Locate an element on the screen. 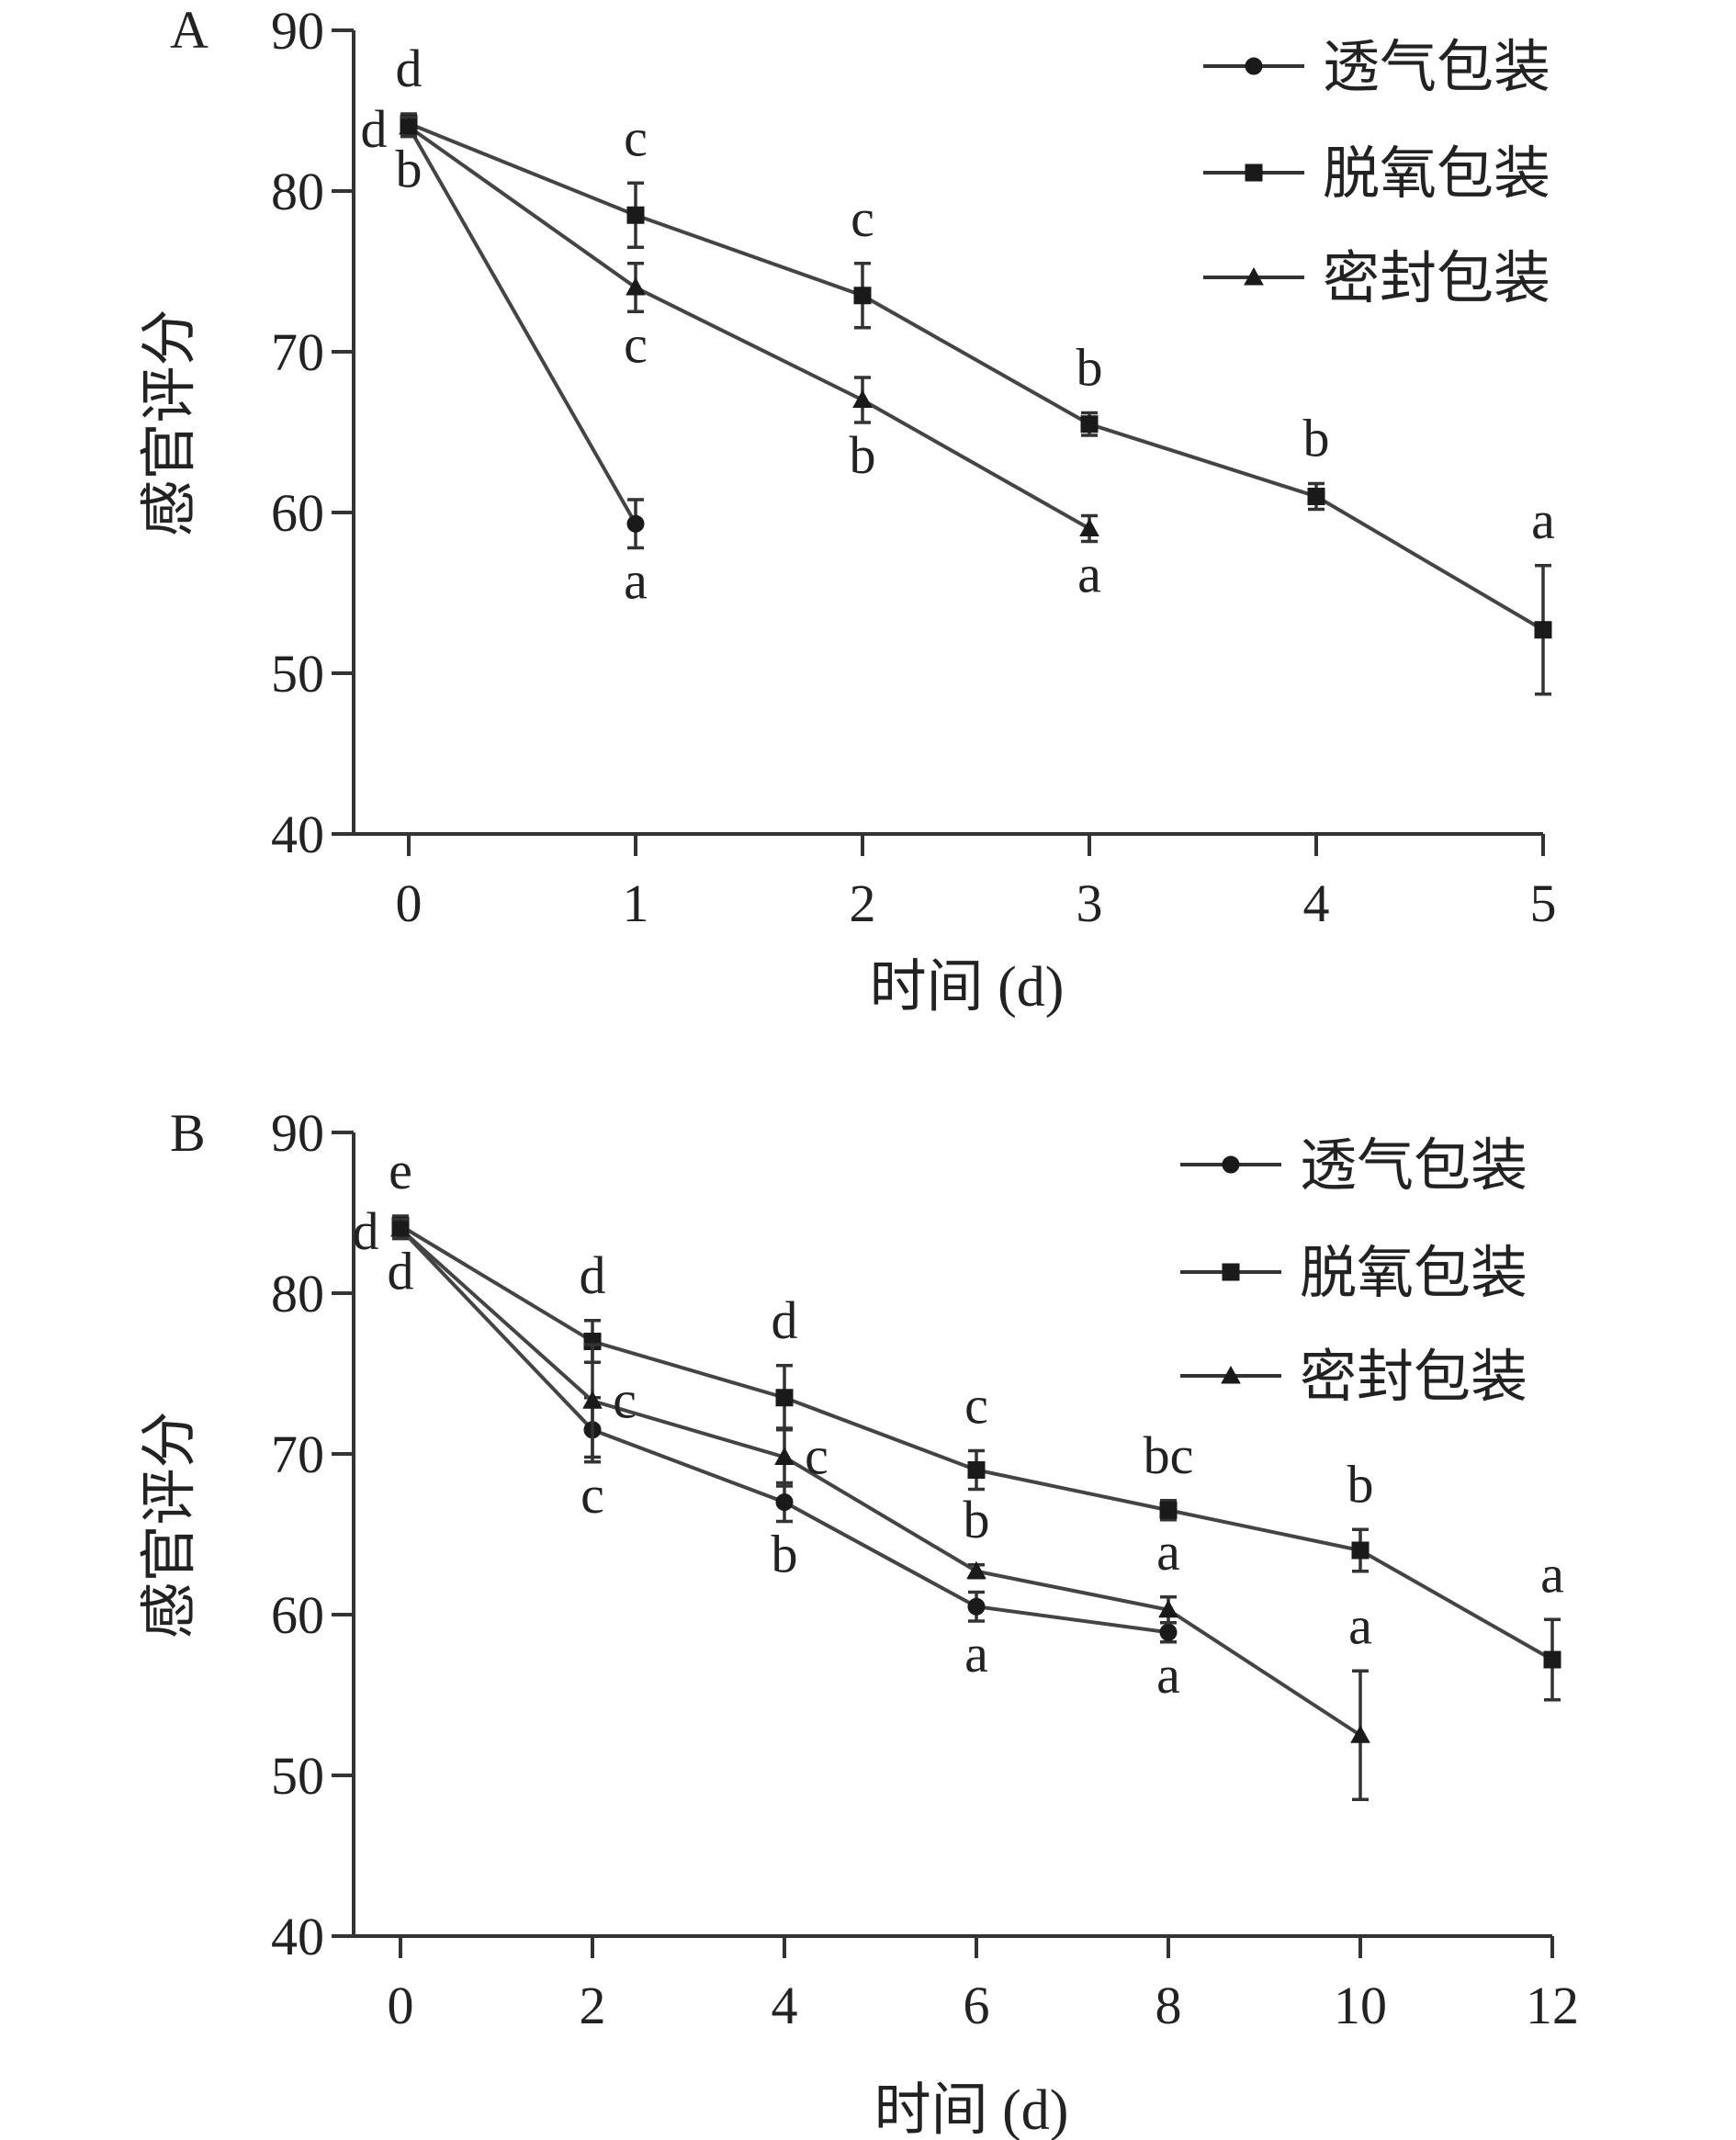  series-circle: da is located at coordinates (504, 355).